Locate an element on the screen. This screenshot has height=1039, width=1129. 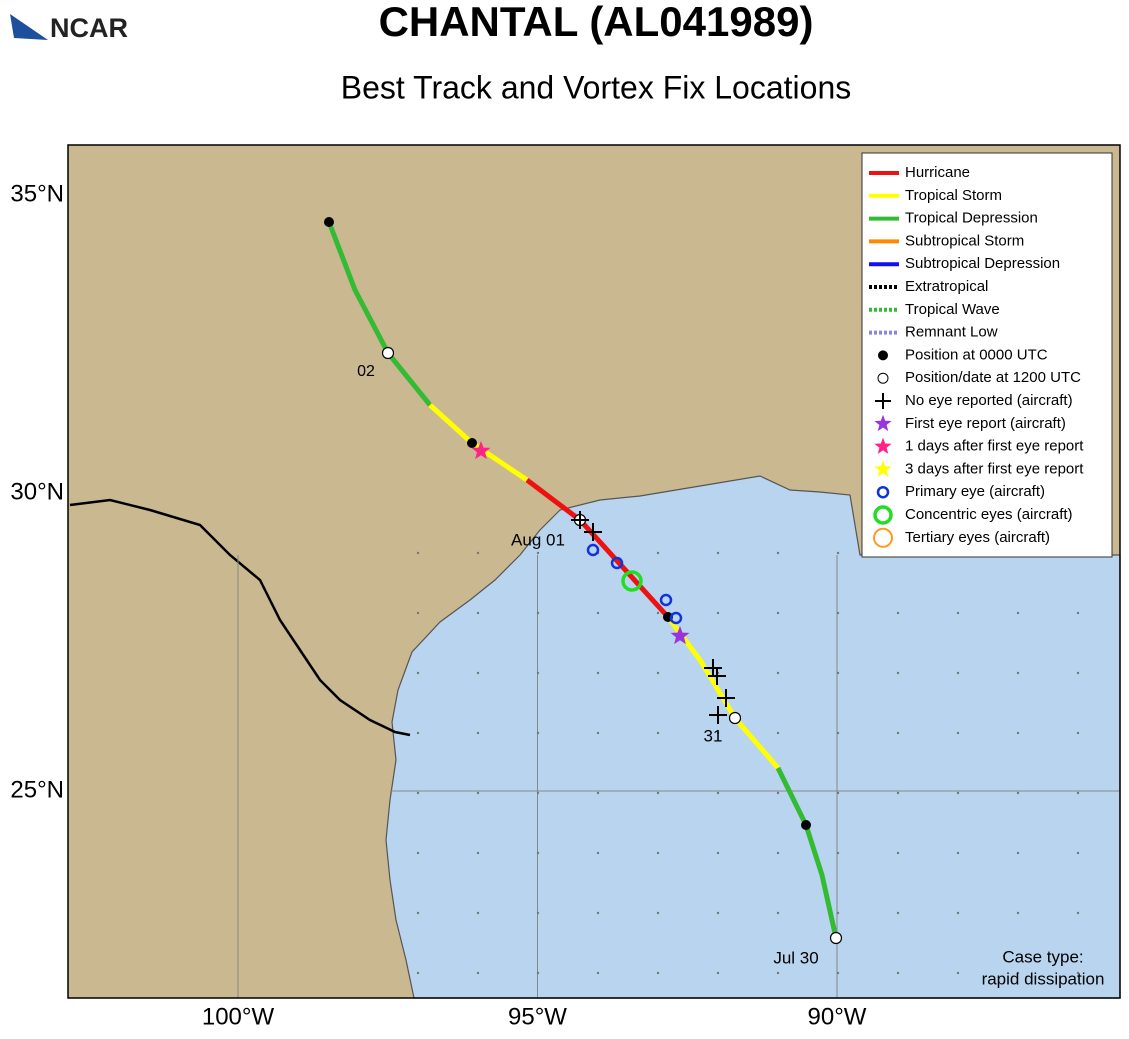
legend-entry: Concentric eyes (aircraft) is located at coordinates (989, 514).